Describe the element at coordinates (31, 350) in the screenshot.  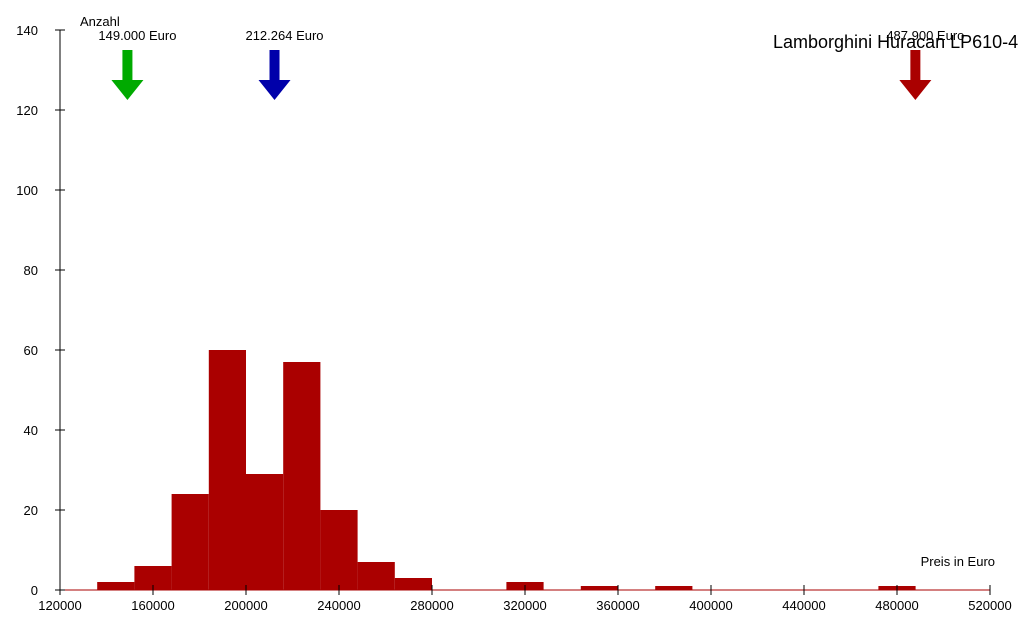
I see `y-tick-label: 60` at that location.